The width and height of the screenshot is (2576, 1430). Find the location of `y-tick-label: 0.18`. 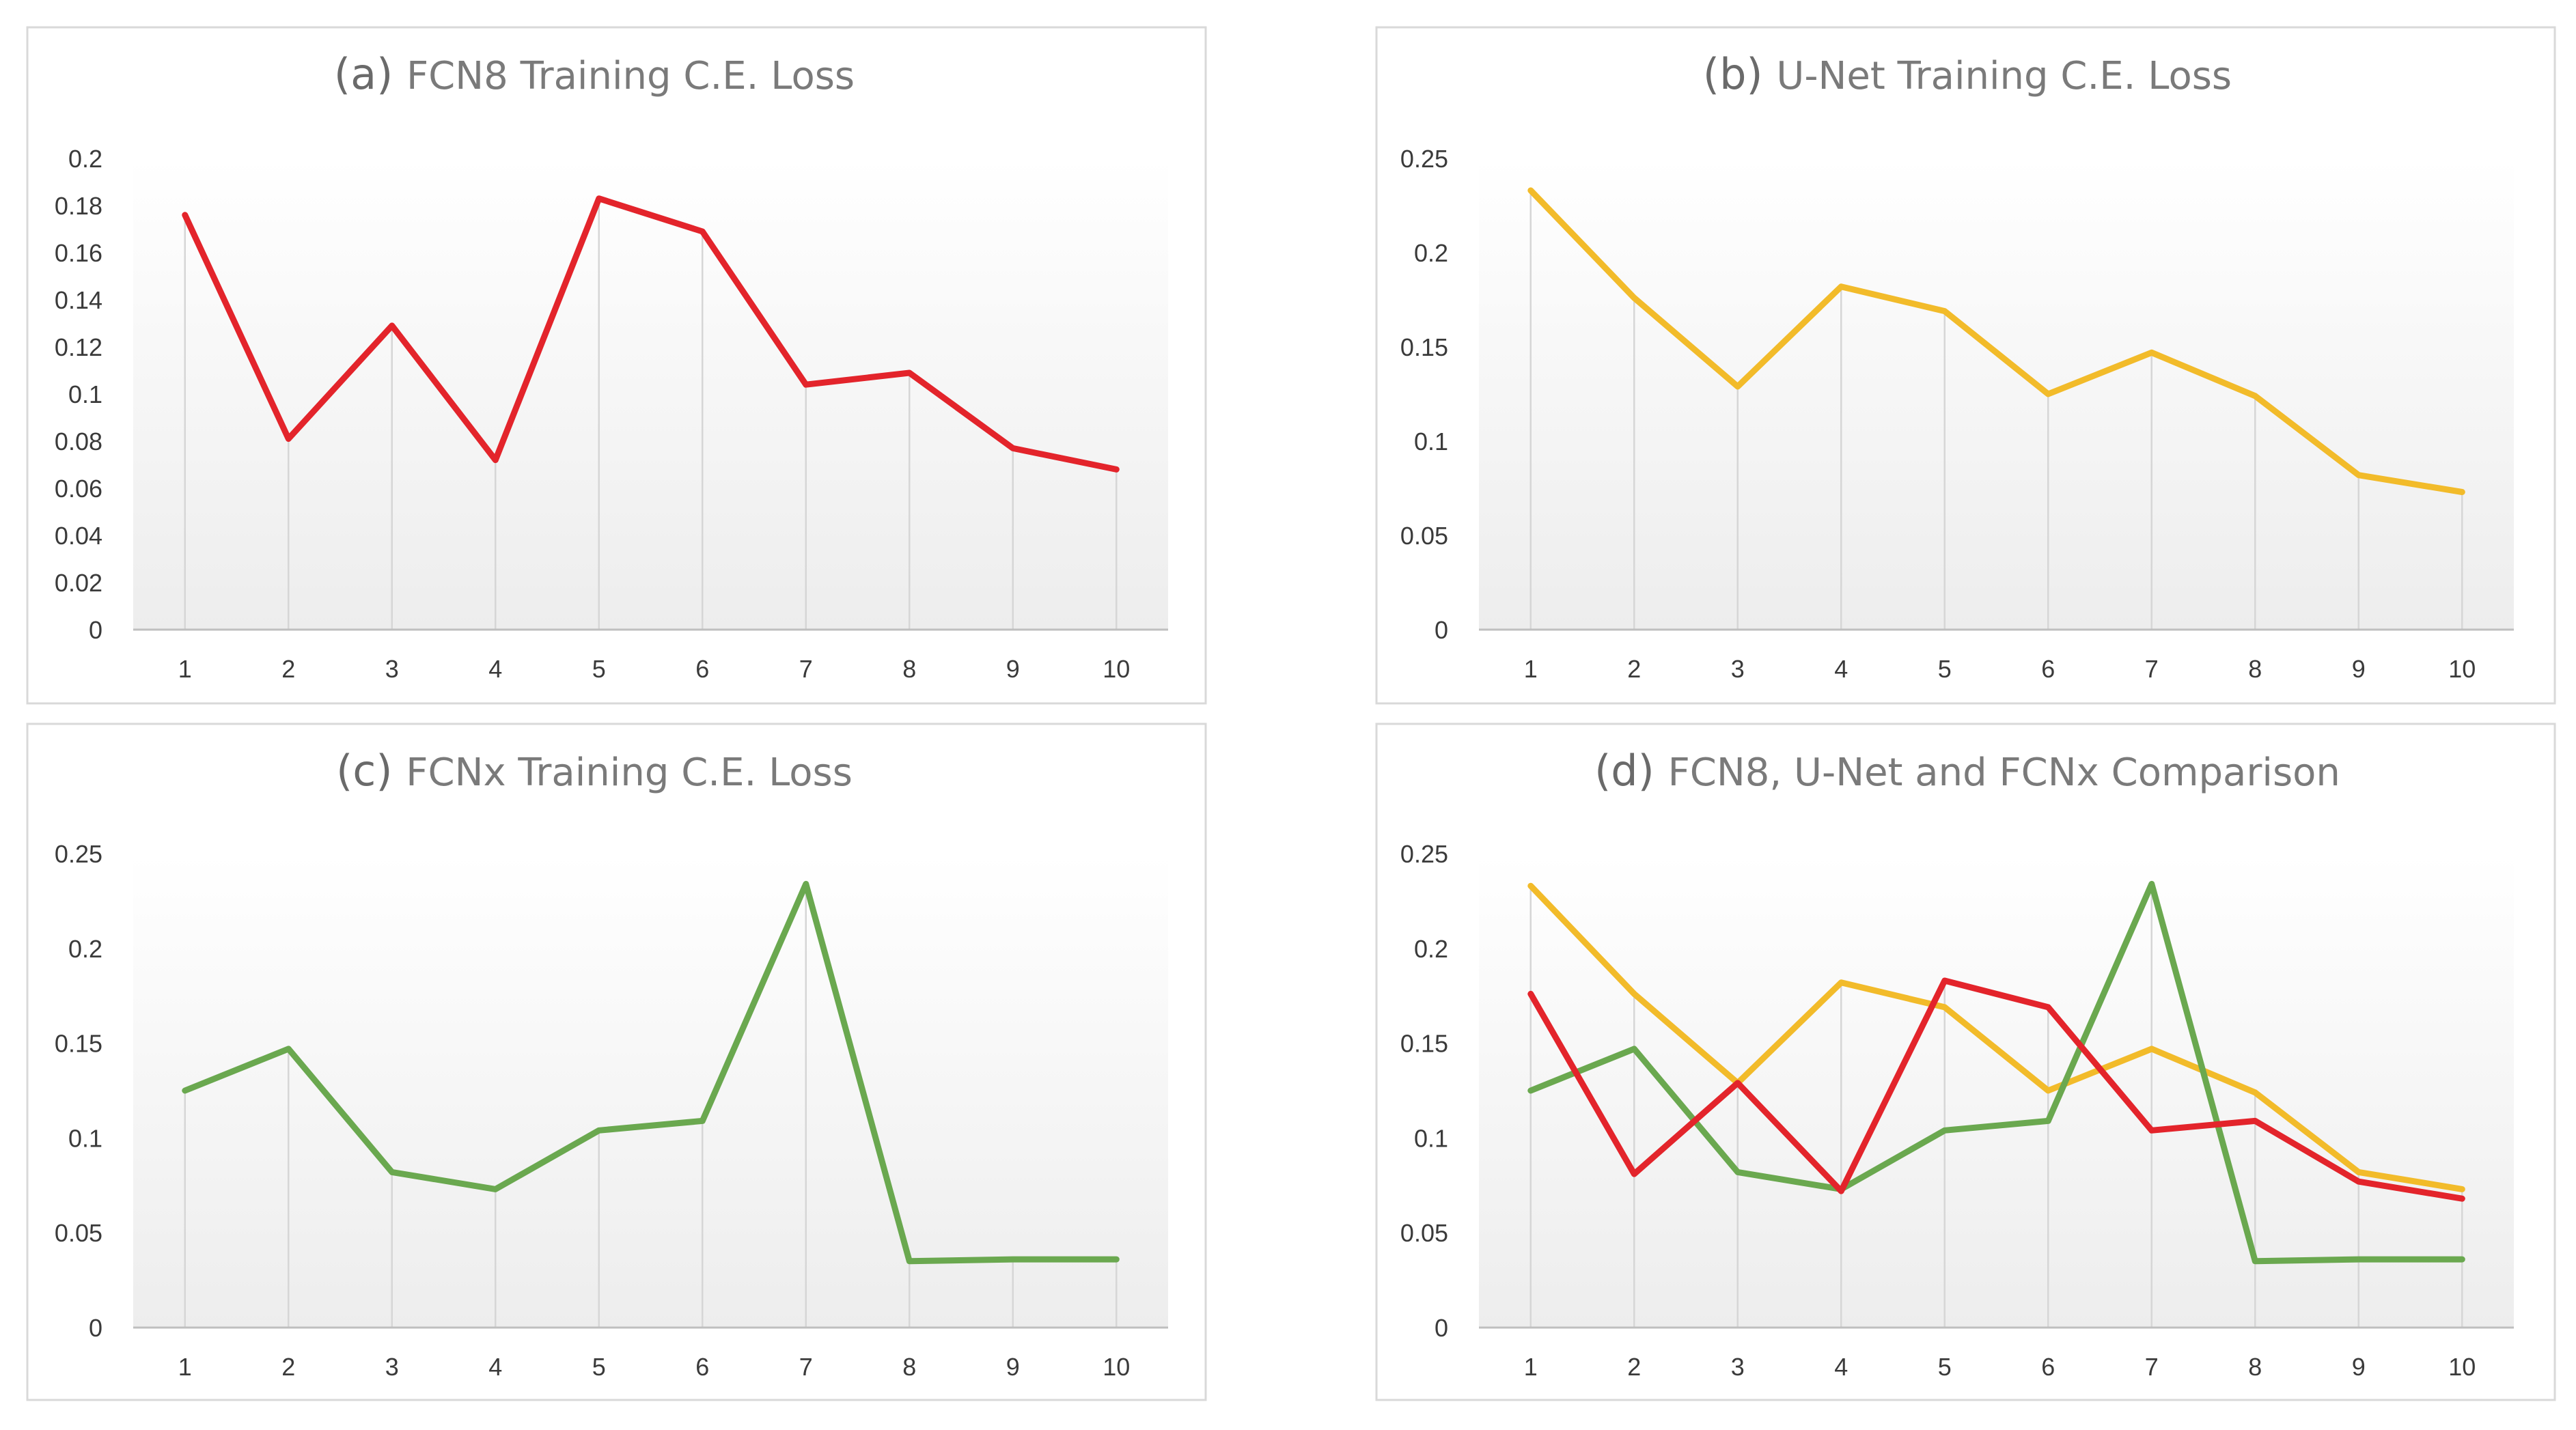

y-tick-label: 0.18 is located at coordinates (79, 206).